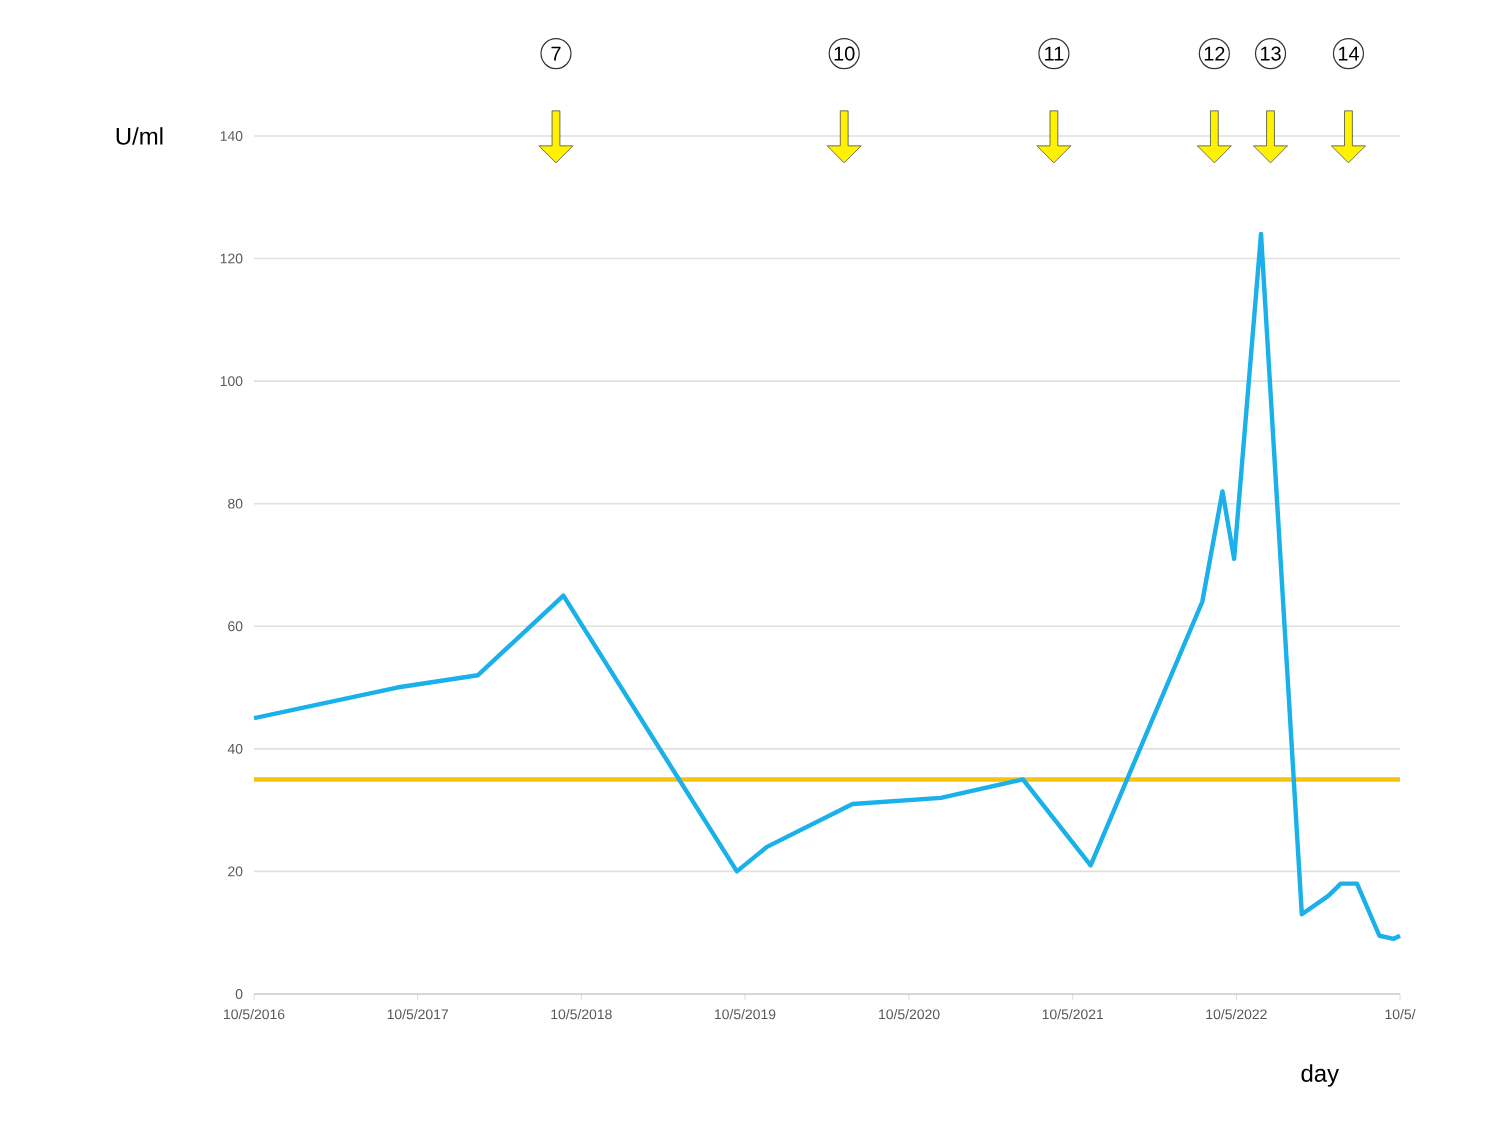 This screenshot has width=1500, height=1126. What do you see at coordinates (1348, 53) in the screenshot?
I see `text: 14` at bounding box center [1348, 53].